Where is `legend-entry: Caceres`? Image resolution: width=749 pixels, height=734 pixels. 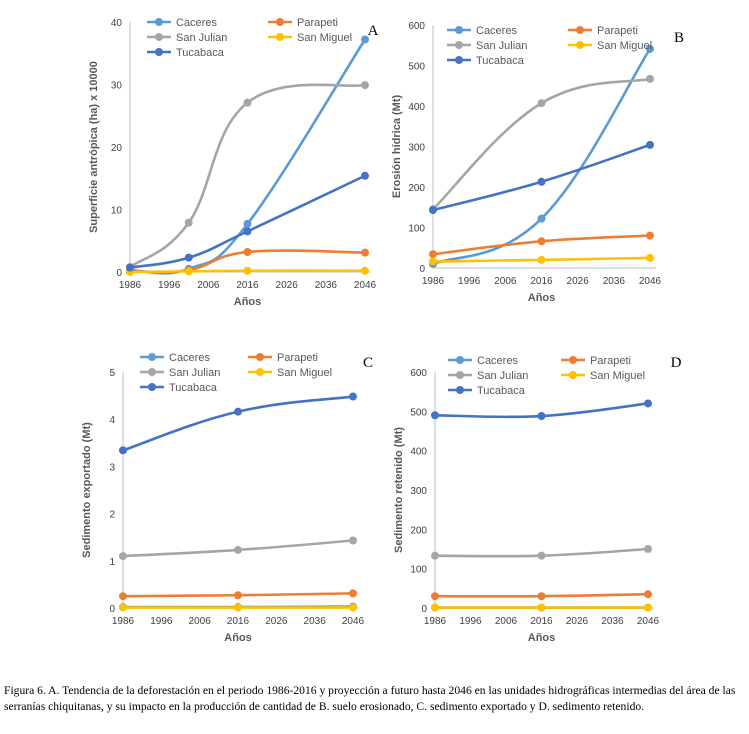 legend-entry: Caceres is located at coordinates (182, 23).